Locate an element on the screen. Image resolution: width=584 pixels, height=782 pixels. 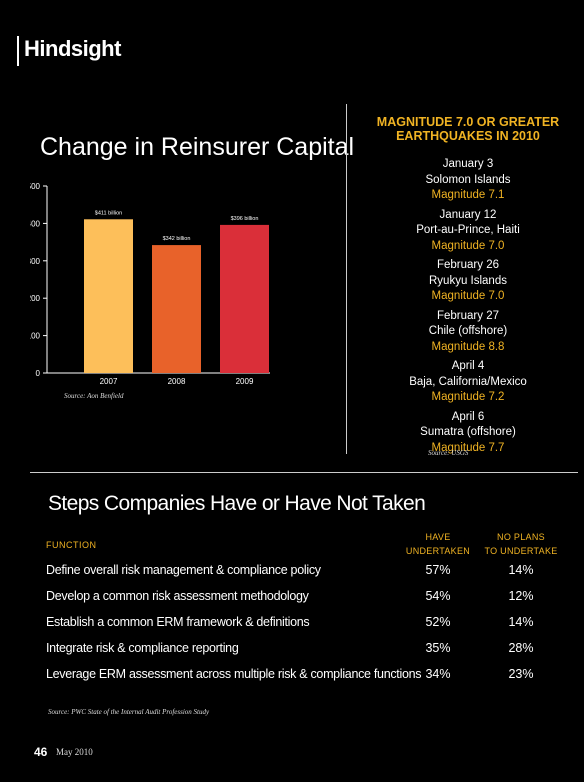
column-header-line: UNDERTAKEN is located at coordinates (438, 551).